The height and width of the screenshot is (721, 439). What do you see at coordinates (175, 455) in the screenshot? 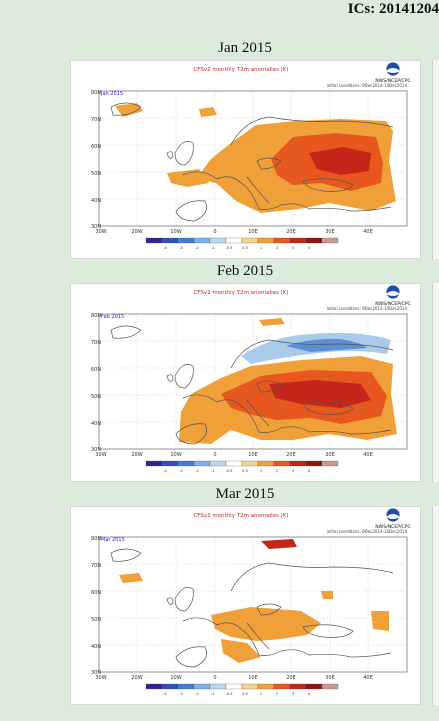
I see `lon-label: 10W` at bounding box center [175, 455].